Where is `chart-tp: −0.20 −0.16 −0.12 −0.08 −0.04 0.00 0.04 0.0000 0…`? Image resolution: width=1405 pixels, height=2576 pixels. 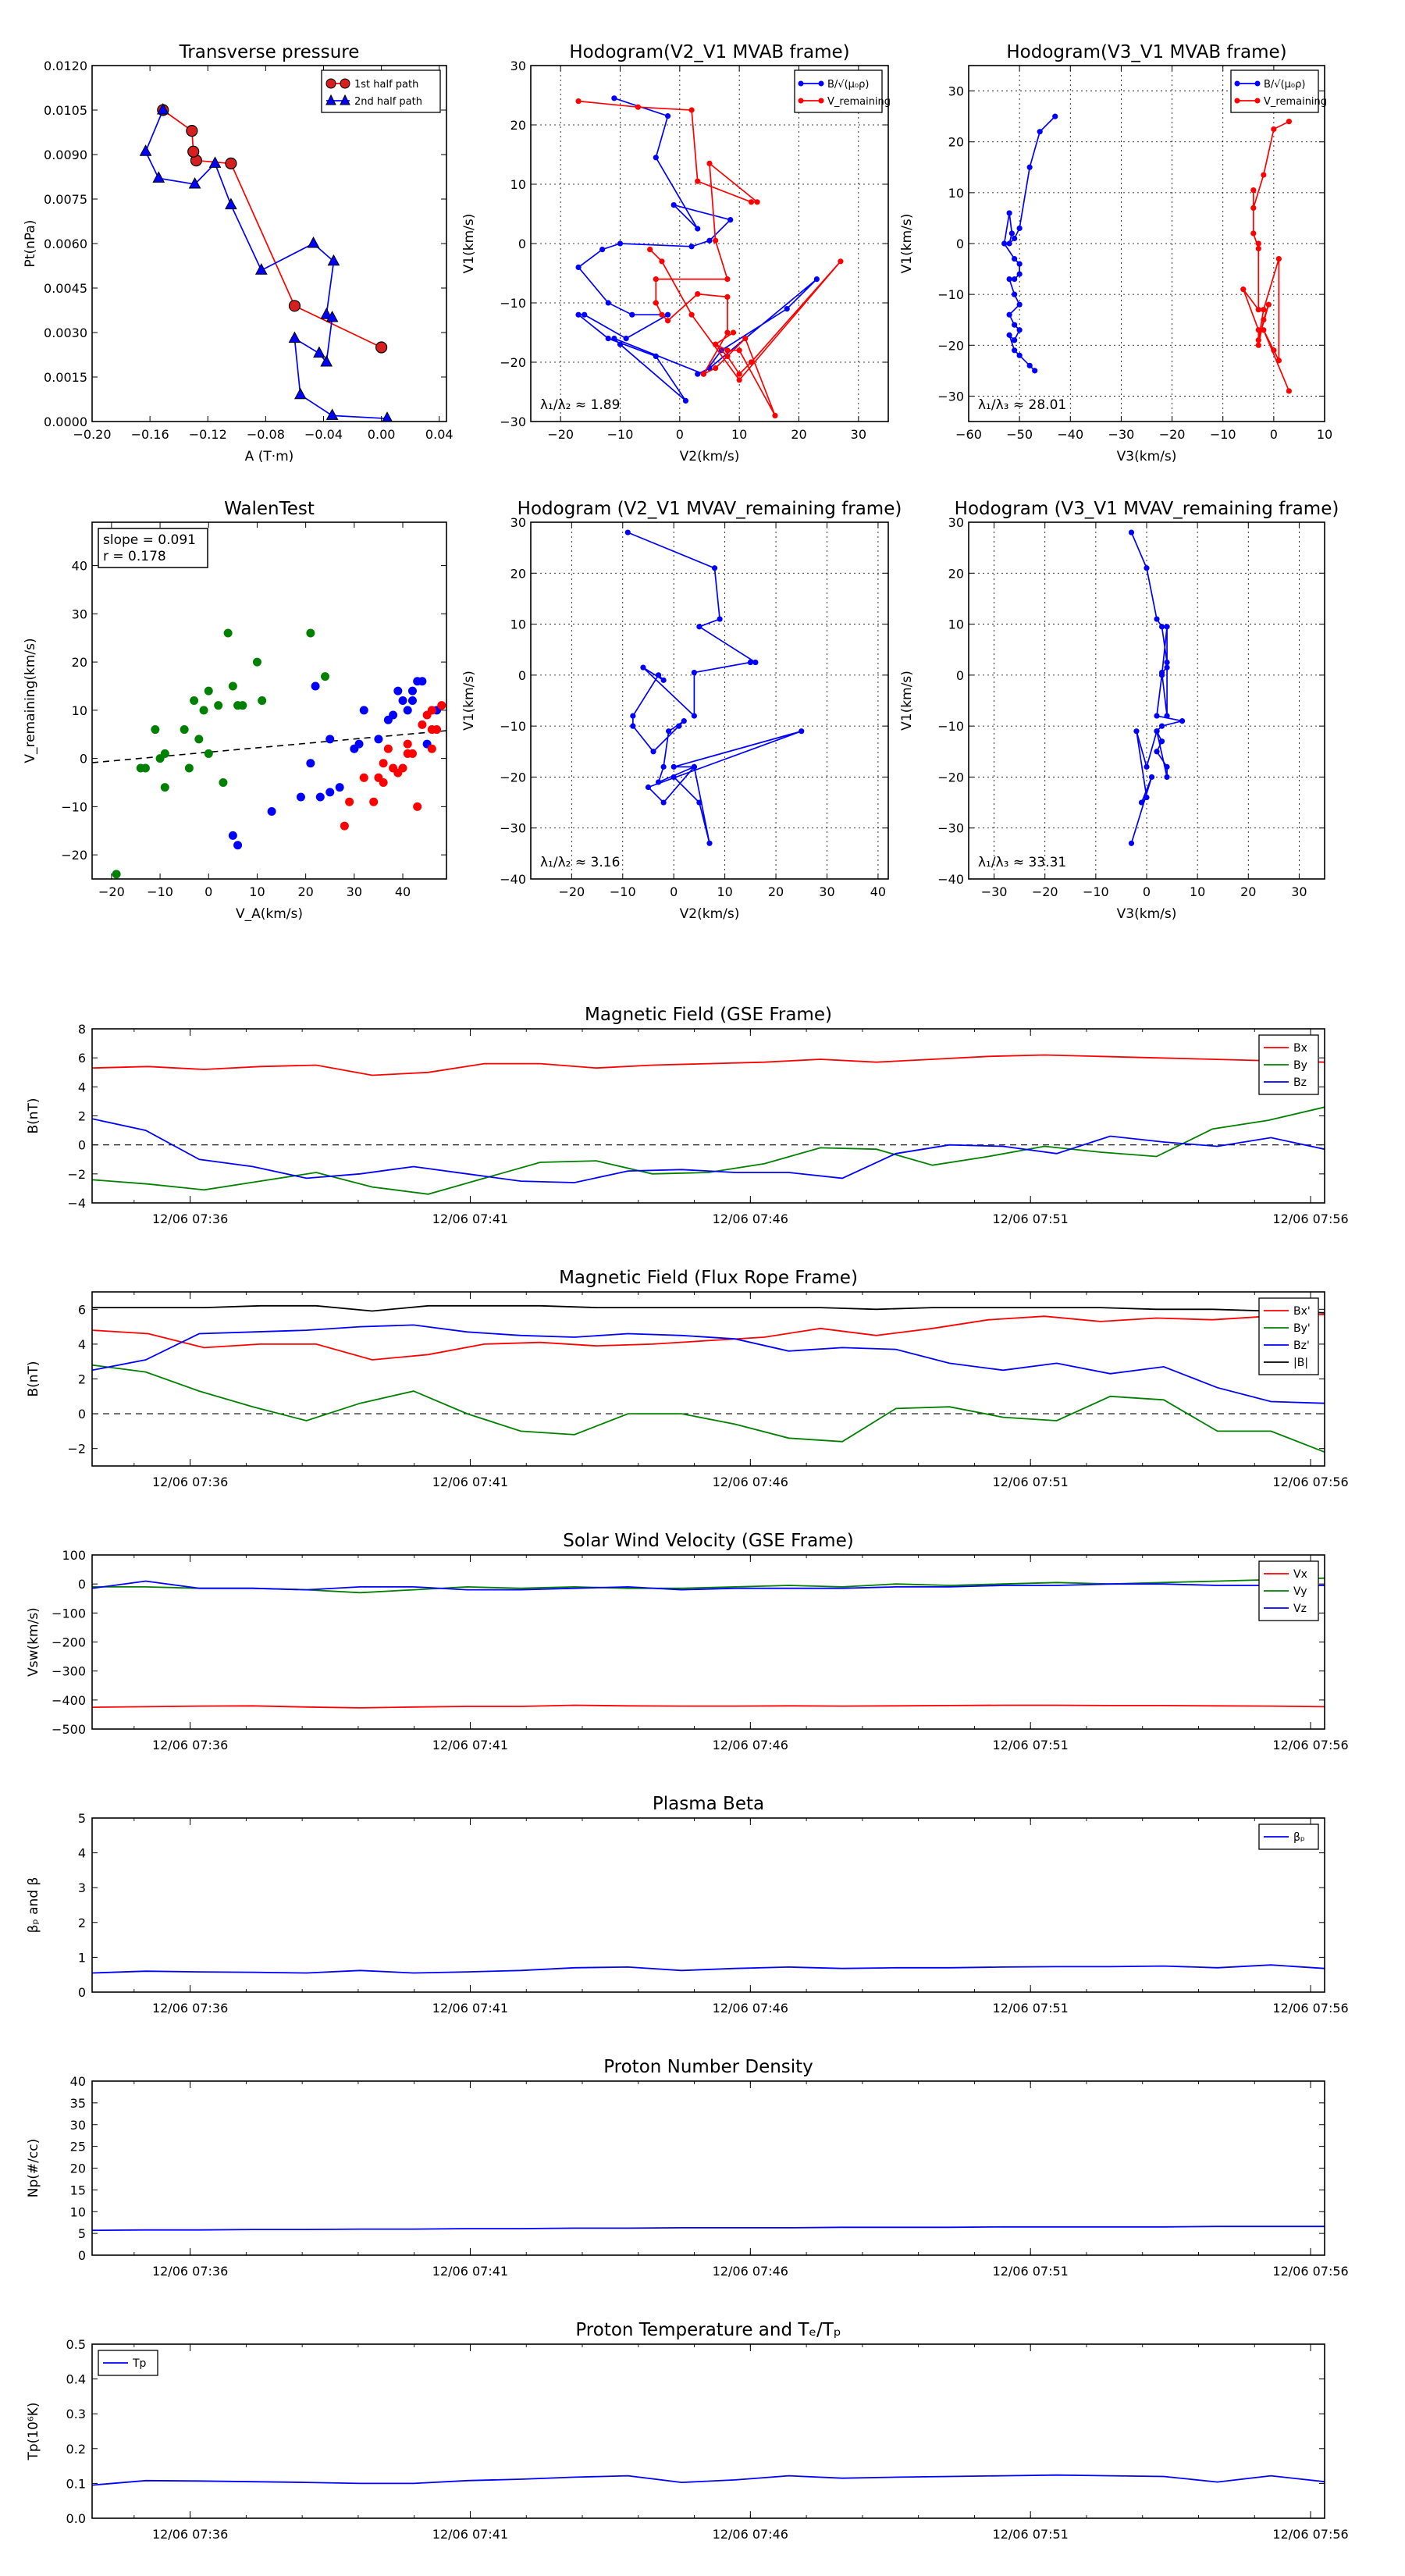 chart-tp: −0.20 −0.16 −0.12 −0.08 −0.04 0.00 0.04 0.0000 0… is located at coordinates (239, 253).